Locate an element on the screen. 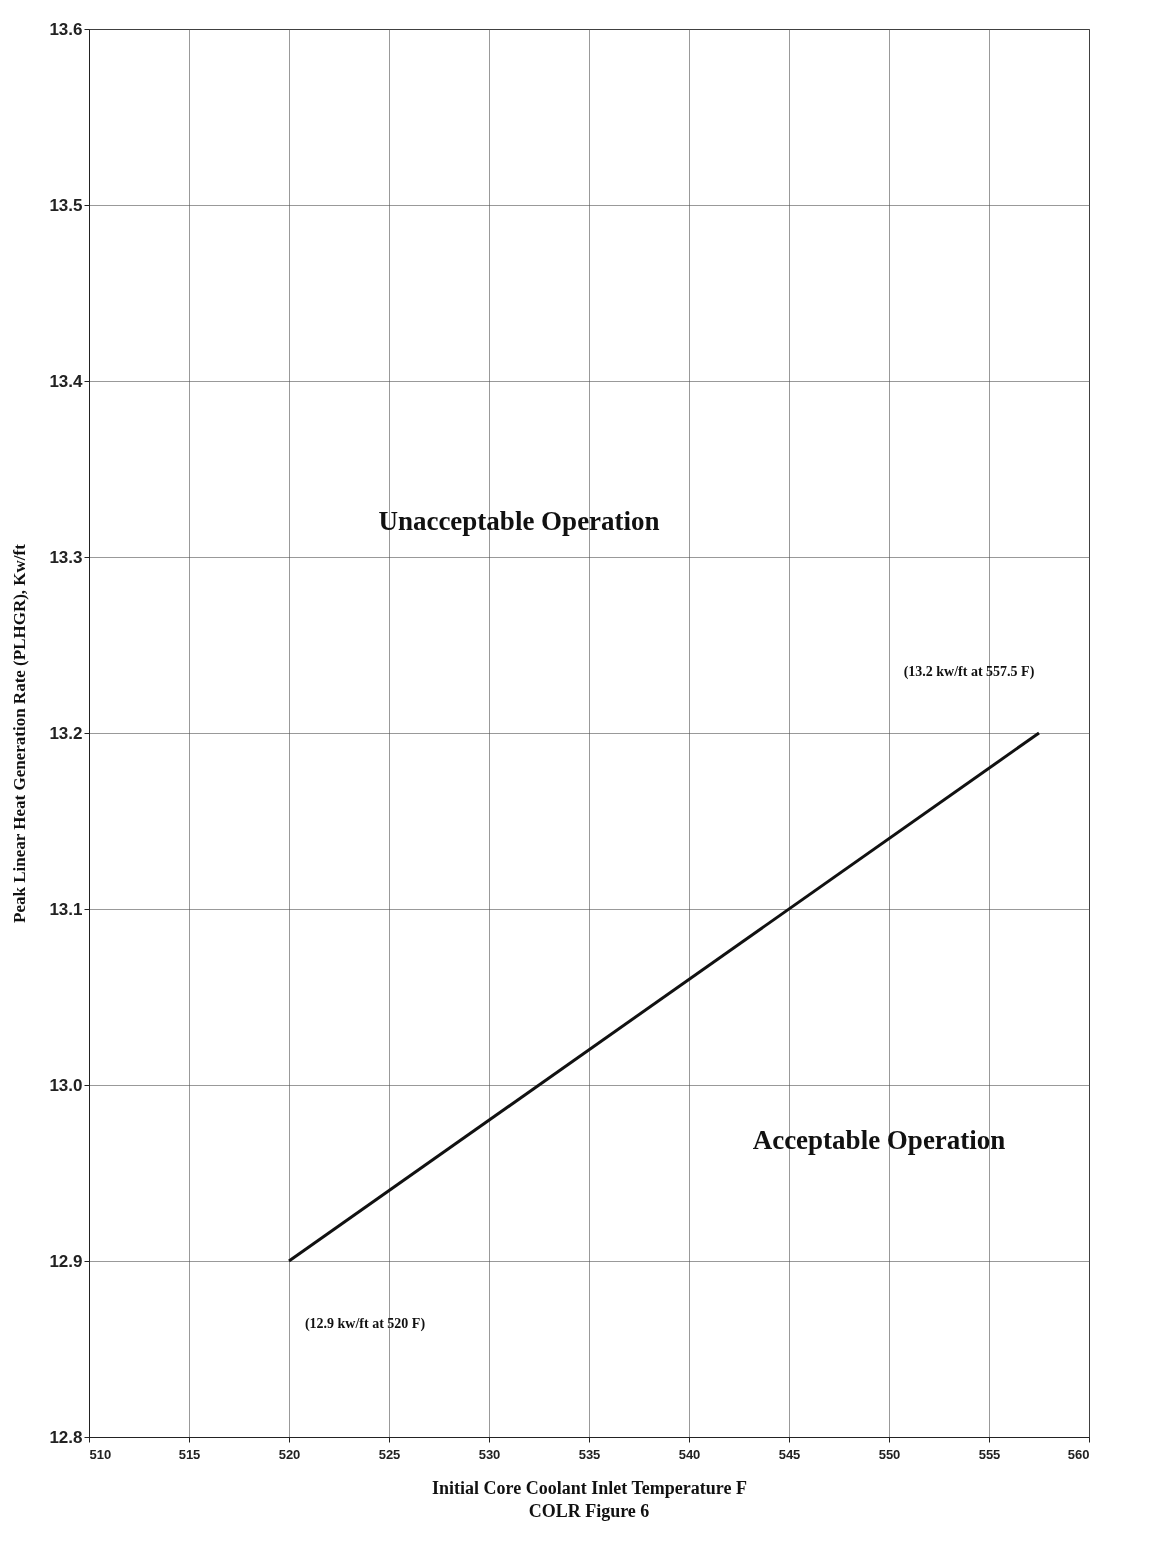 The height and width of the screenshot is (1560, 1174). y-tick-label: 13.1 is located at coordinates (66, 909).